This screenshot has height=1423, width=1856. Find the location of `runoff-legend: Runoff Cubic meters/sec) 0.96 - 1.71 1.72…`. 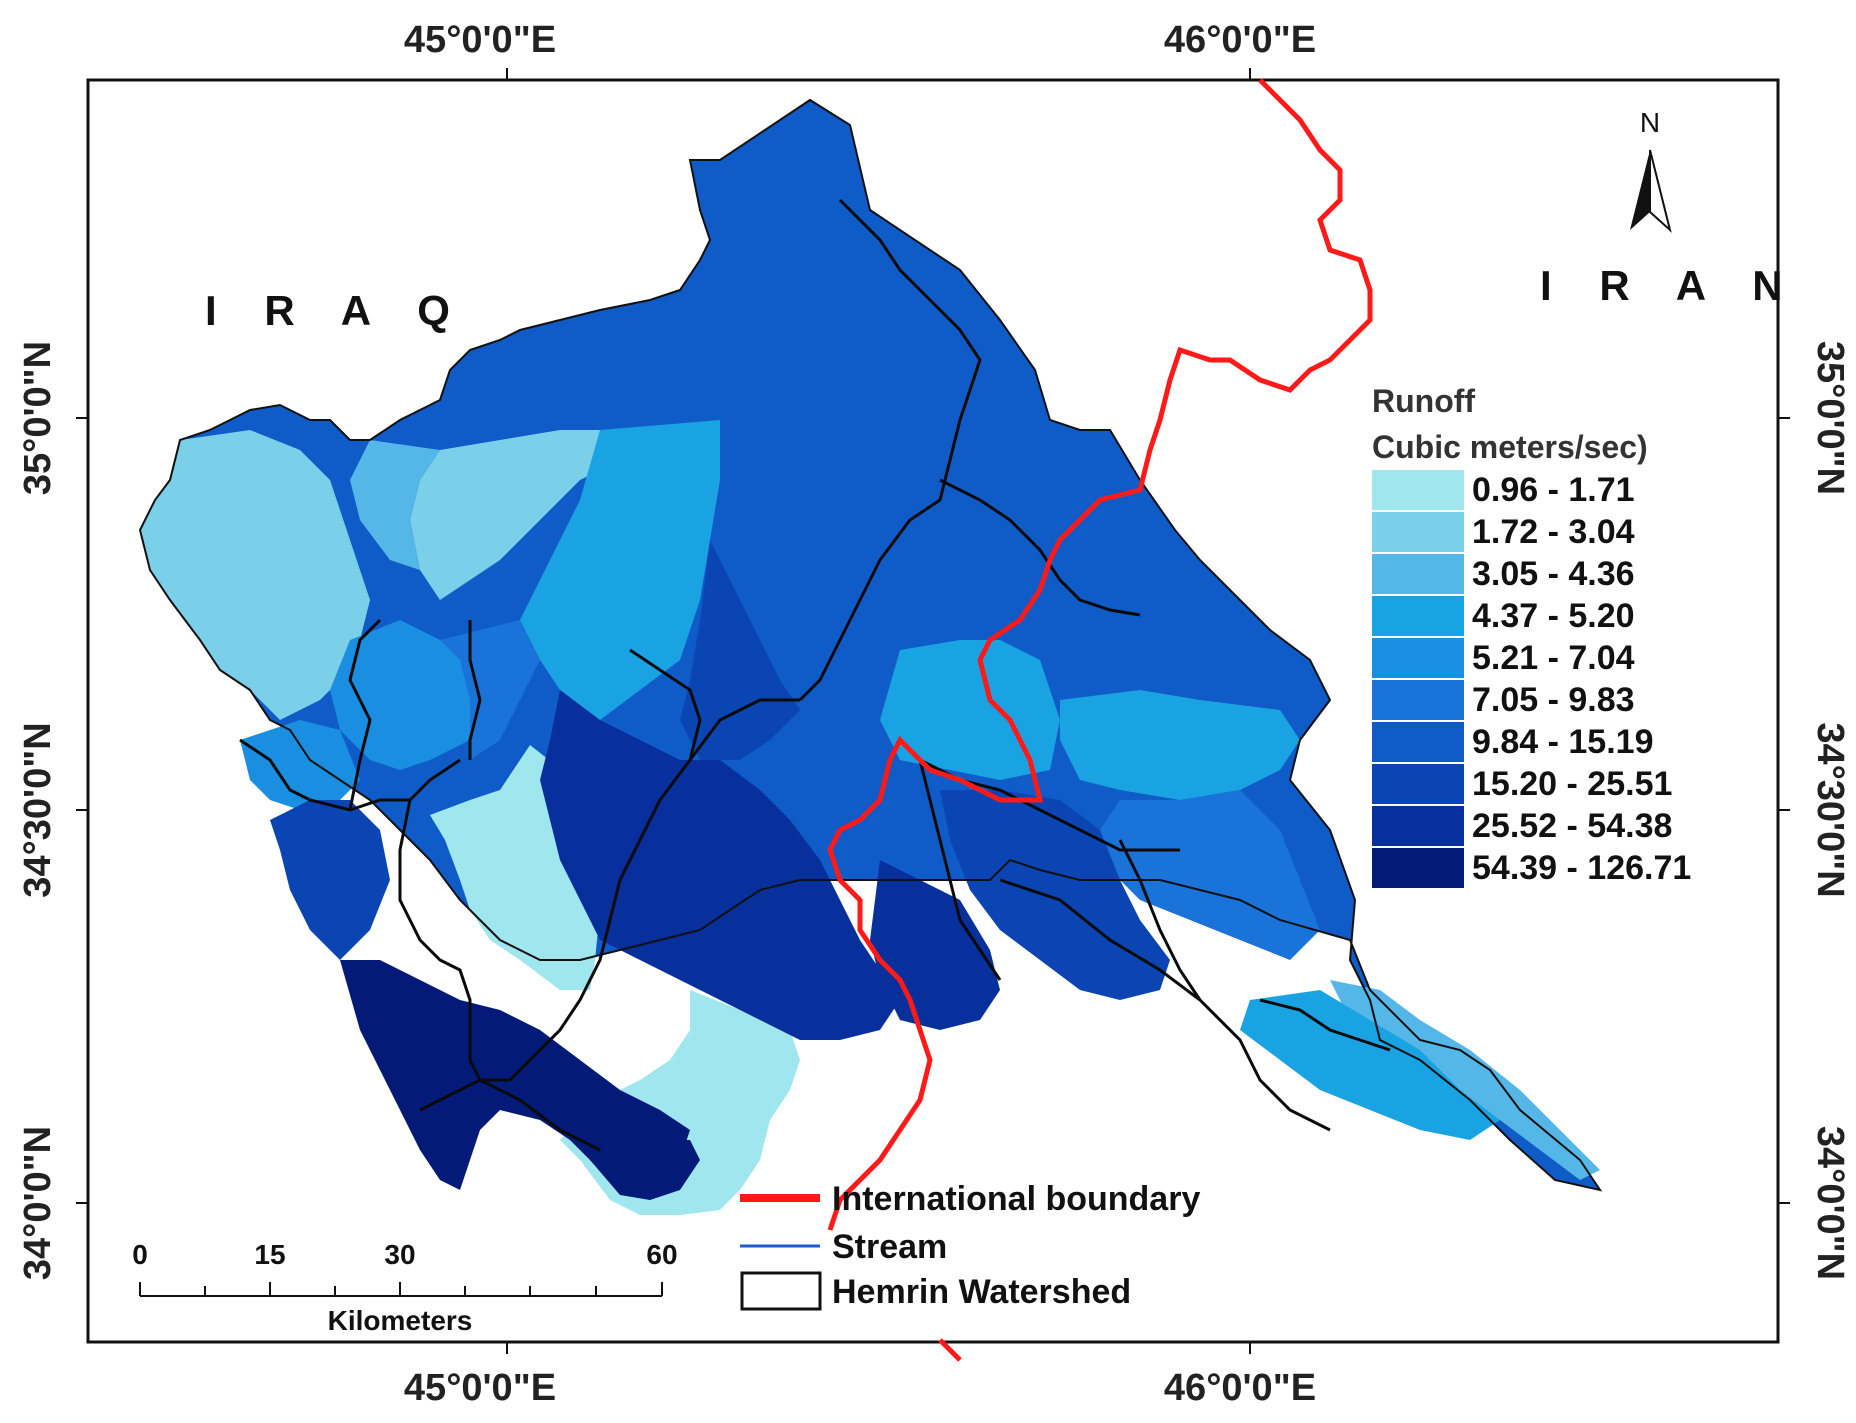

runoff-legend: Runoff Cubic meters/sec) 0.96 - 1.71 1.72… is located at coordinates (1531, 635).